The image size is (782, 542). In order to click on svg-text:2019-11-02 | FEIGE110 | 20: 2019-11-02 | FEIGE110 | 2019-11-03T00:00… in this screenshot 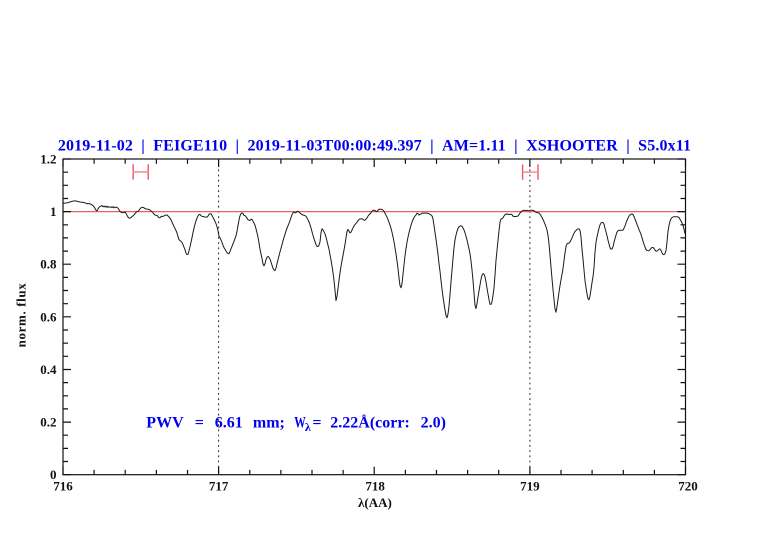, I will do `click(374, 146)`.